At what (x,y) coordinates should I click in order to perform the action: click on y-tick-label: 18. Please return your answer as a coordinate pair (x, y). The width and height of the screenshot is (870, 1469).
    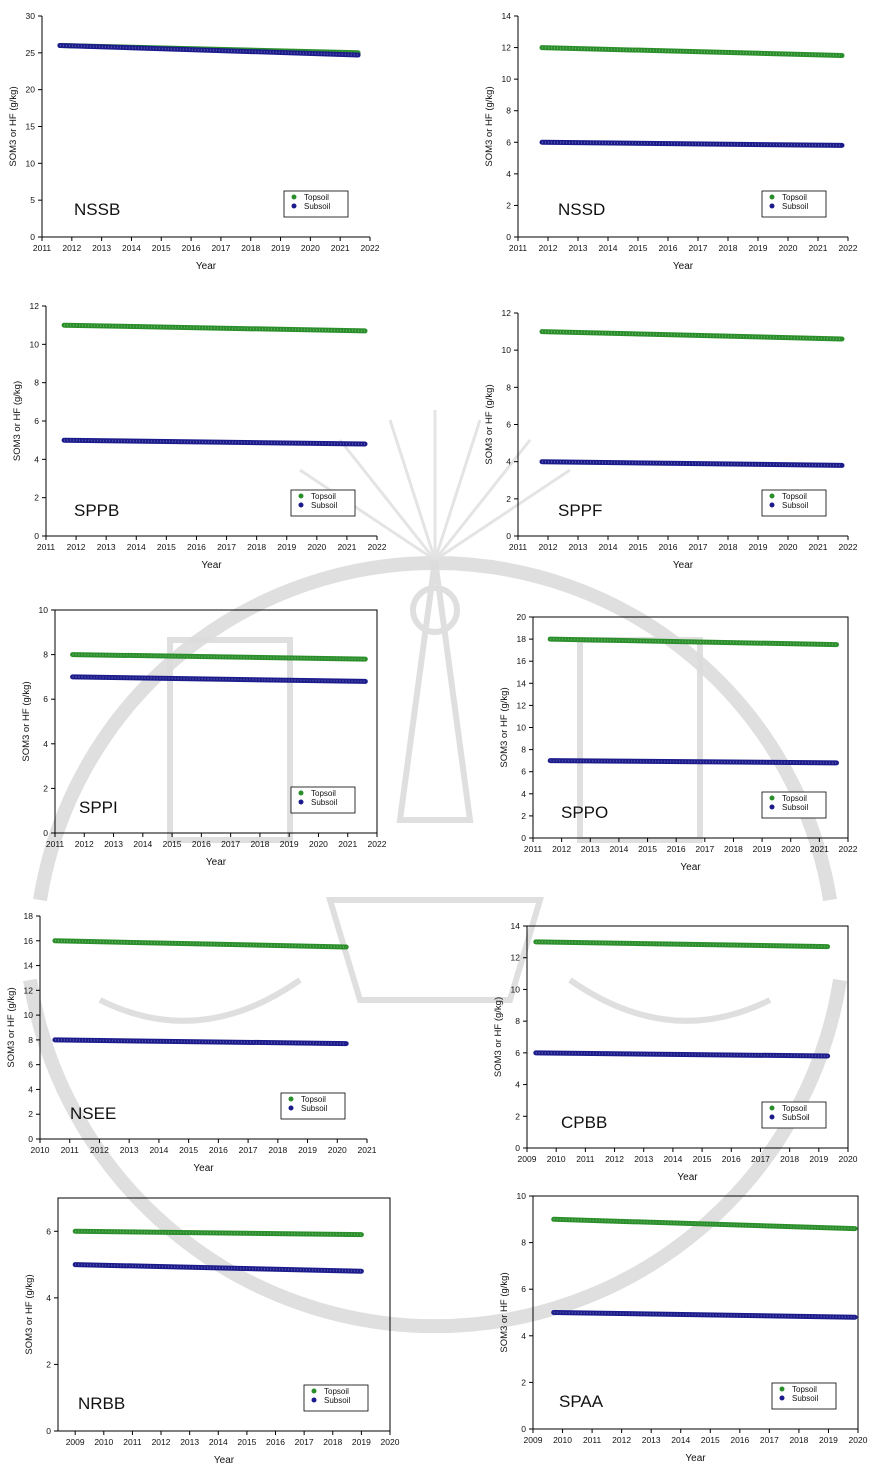
    Looking at the image, I should click on (522, 639).